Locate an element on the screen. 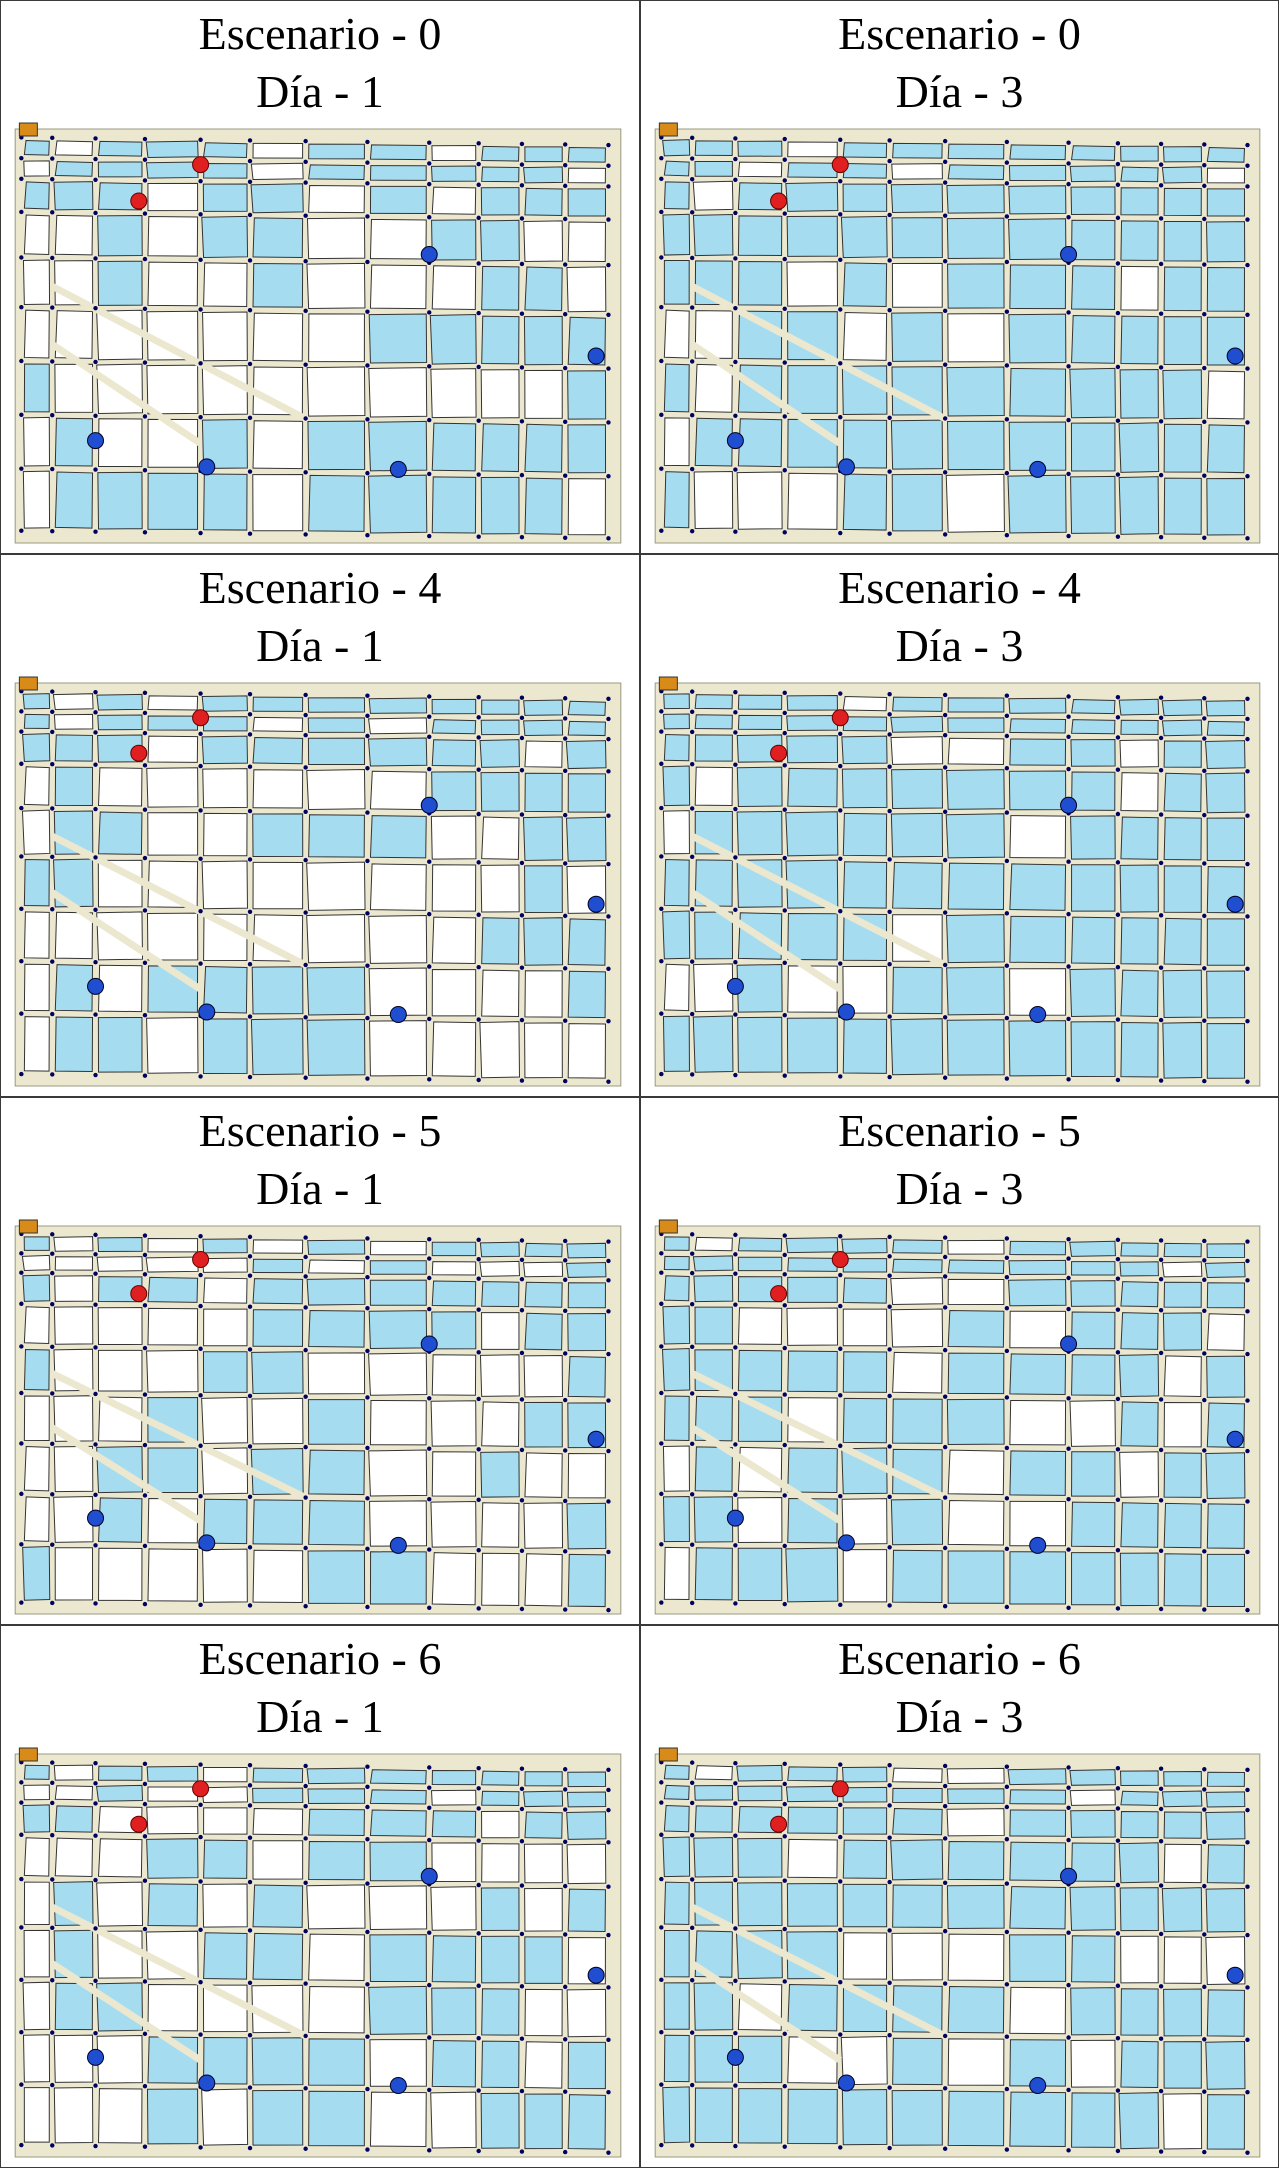 Image resolution: width=1279 pixels, height=2168 pixels. red-point-icon is located at coordinates (201, 1260).